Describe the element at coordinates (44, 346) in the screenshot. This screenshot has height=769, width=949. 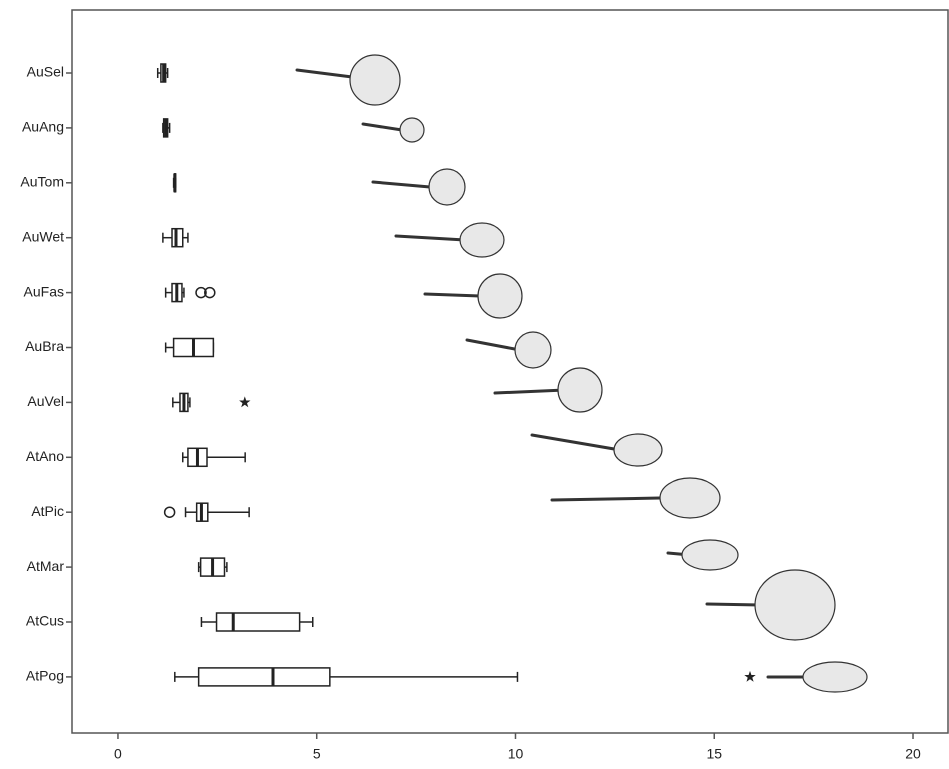
I see `y-tick-label: AuBra` at that location.